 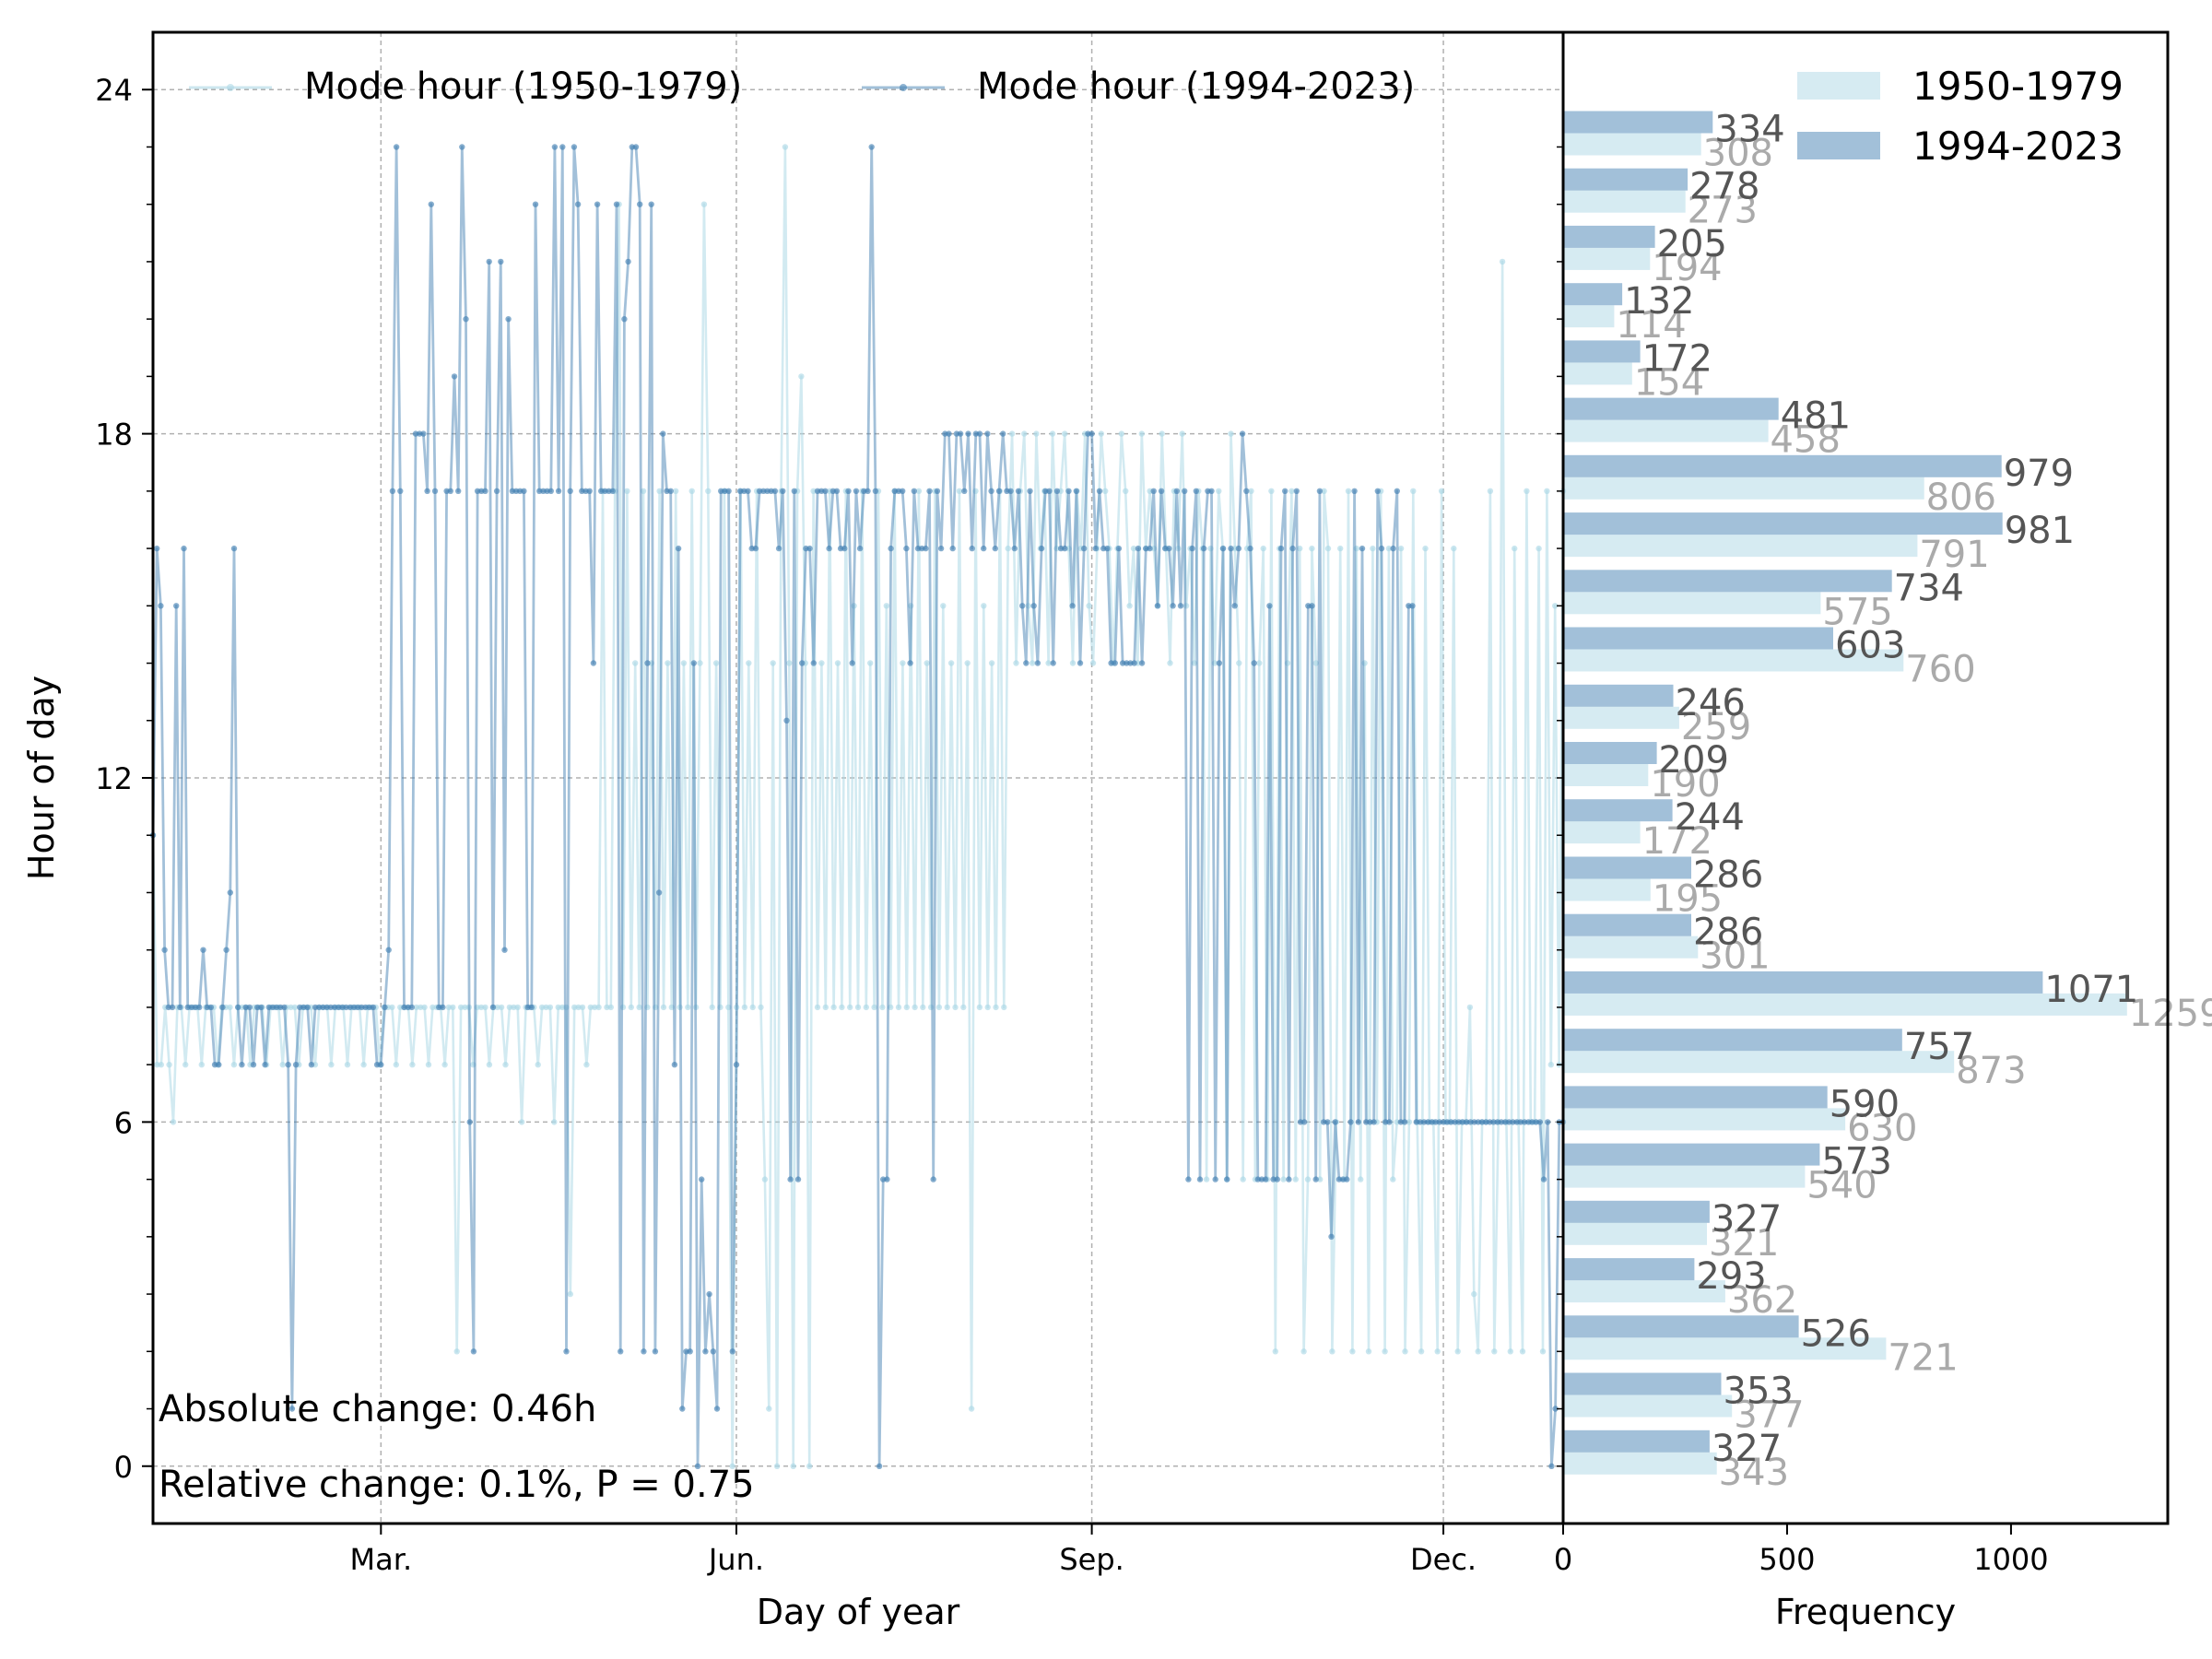 What do you see at coordinates (1716, 727) in the screenshot?
I see `bar-value-label-1950-1979: 259` at bounding box center [1716, 727].